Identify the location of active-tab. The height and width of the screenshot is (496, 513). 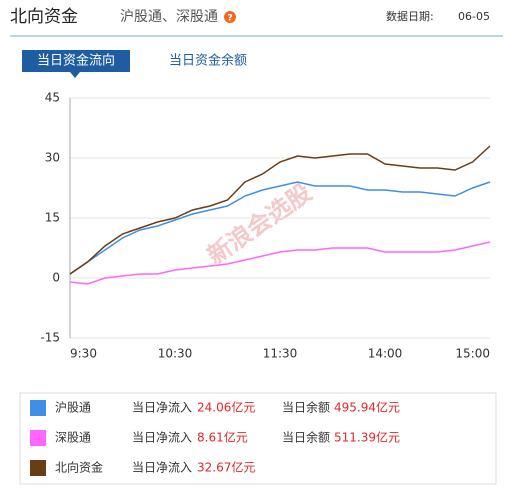
(76, 61).